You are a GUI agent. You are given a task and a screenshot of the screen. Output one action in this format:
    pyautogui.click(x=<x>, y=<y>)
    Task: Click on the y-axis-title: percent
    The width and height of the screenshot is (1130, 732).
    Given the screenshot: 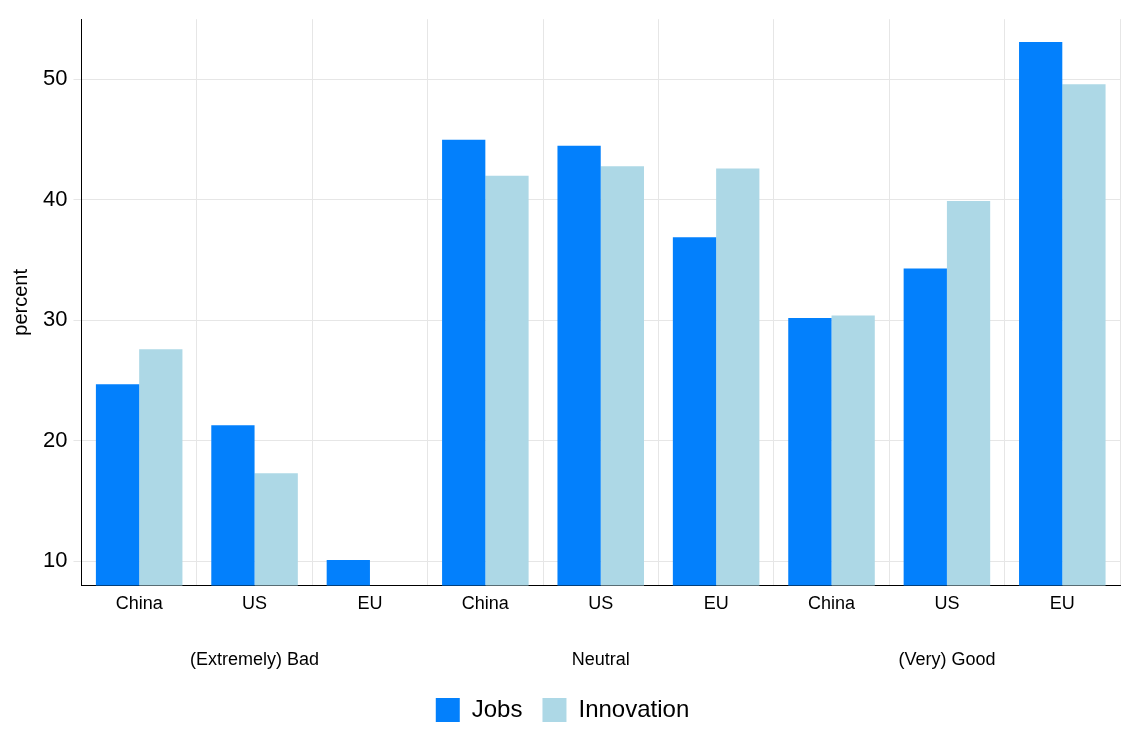 What is the action you would take?
    pyautogui.click(x=19, y=302)
    